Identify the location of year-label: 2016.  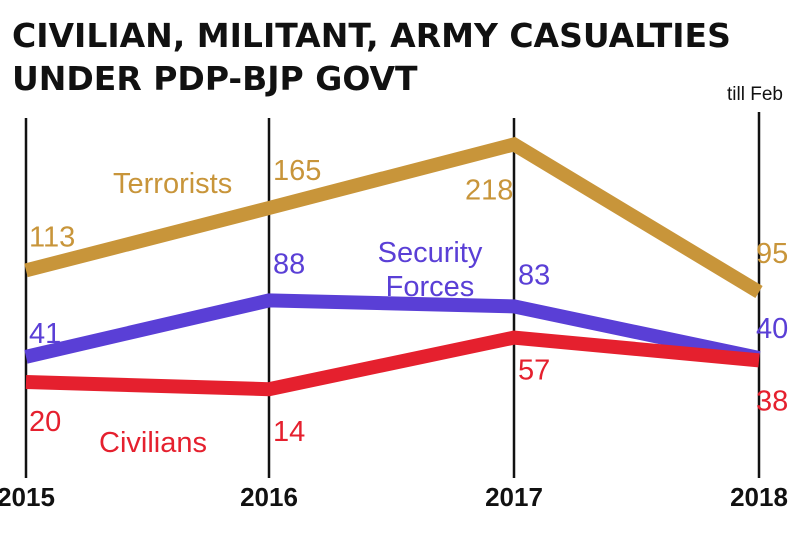
(269, 497).